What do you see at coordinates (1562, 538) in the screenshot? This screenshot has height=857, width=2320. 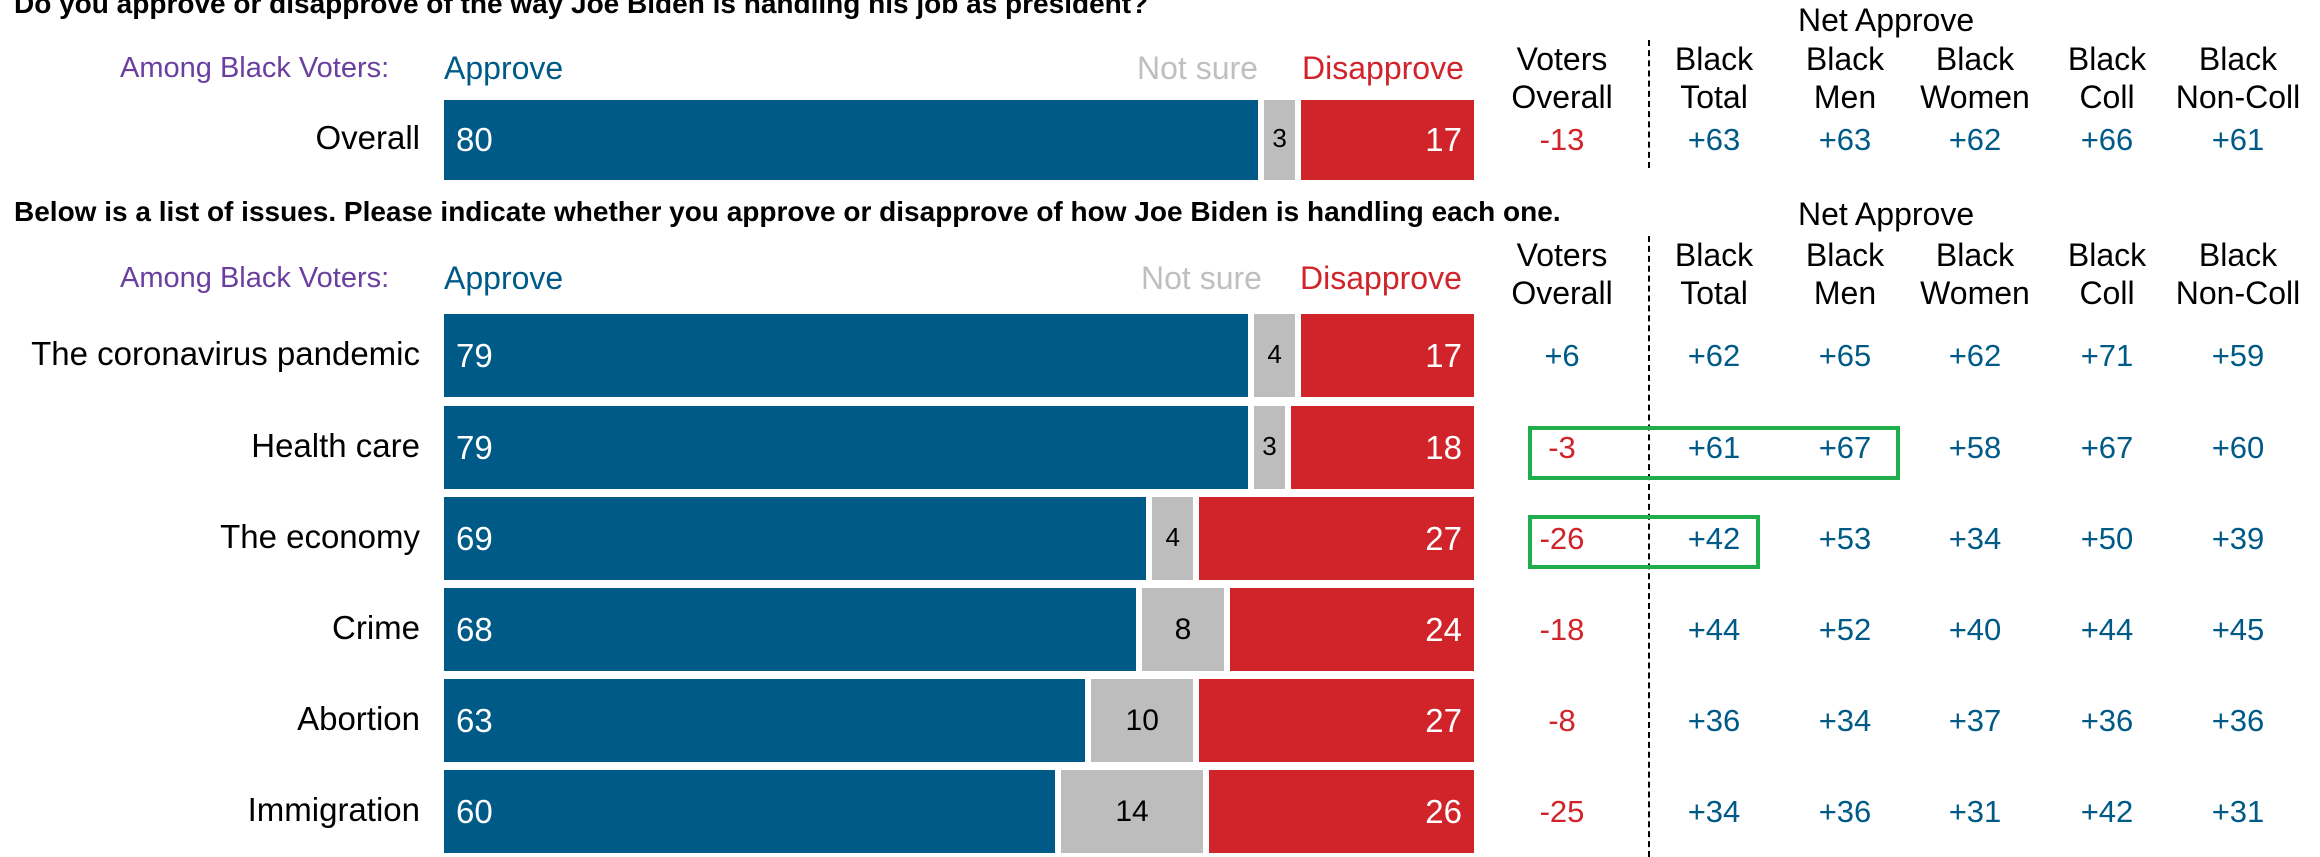 I see `net-approve-cell: -26` at bounding box center [1562, 538].